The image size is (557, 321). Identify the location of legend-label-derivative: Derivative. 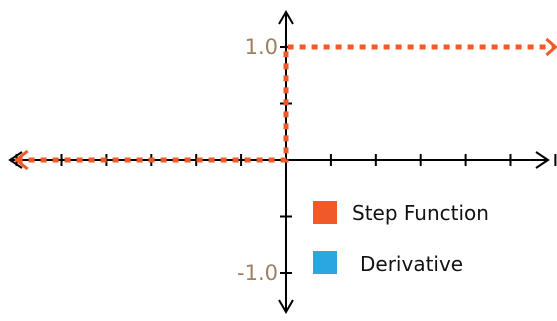
(411, 264).